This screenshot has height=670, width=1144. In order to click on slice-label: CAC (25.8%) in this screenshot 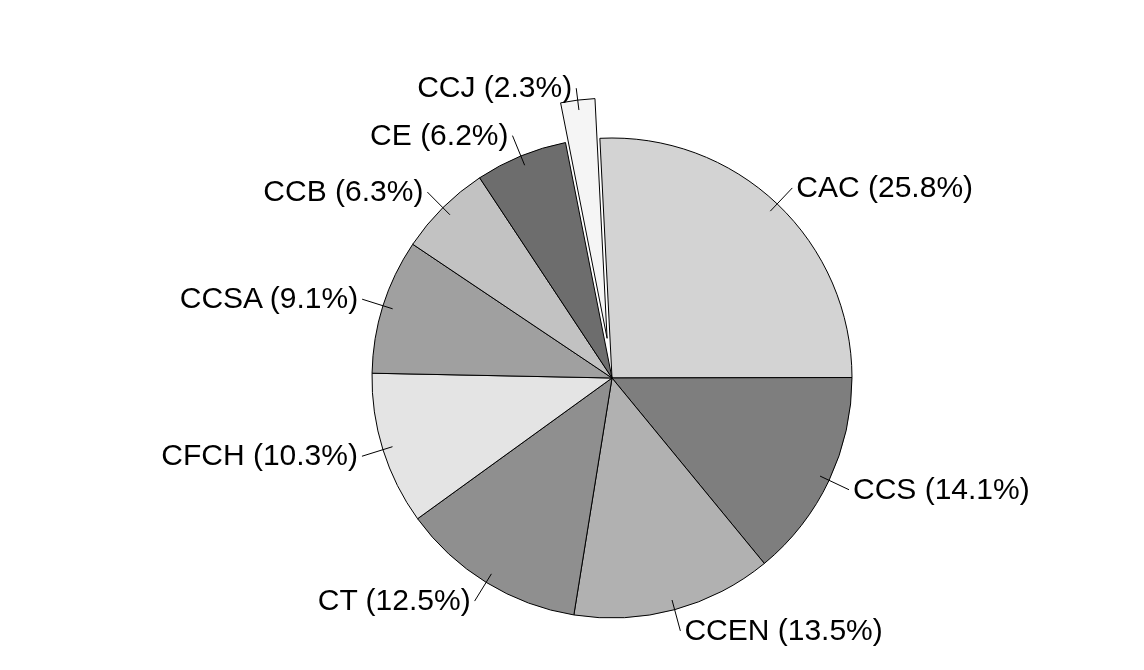, I will do `click(885, 186)`.